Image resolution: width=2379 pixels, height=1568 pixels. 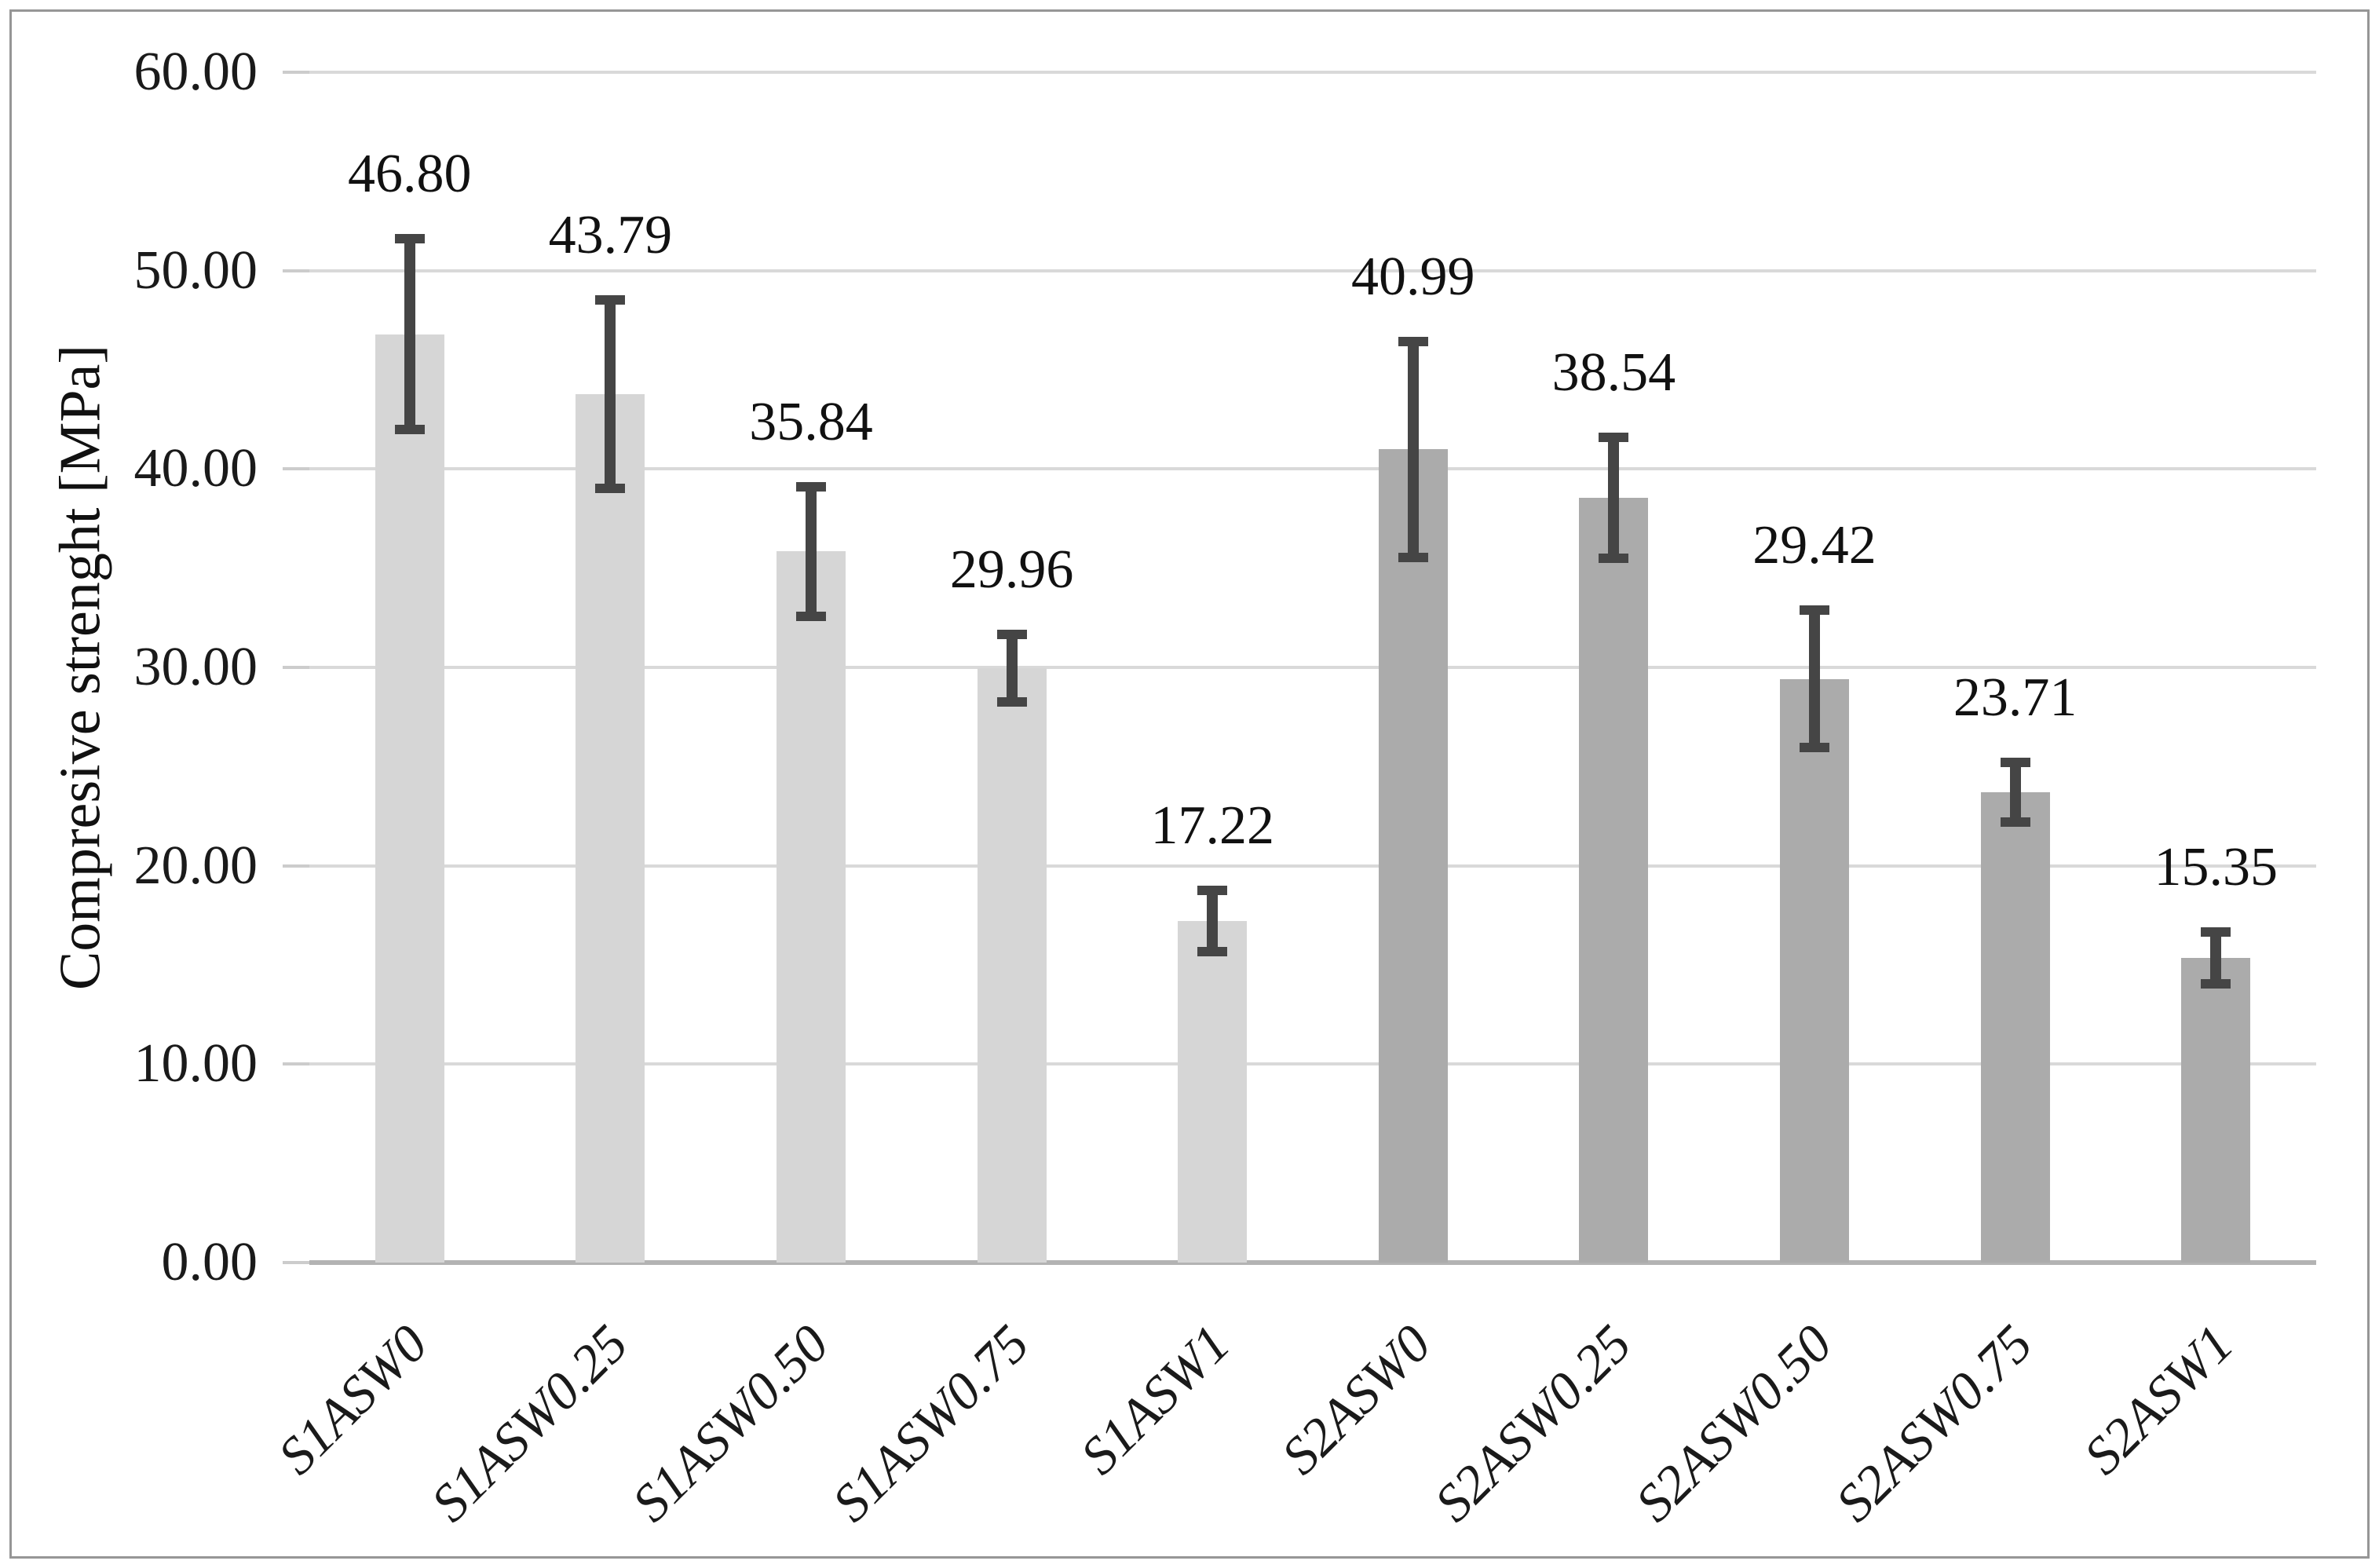 I want to click on data-label: 29.42, so click(x=1814, y=545).